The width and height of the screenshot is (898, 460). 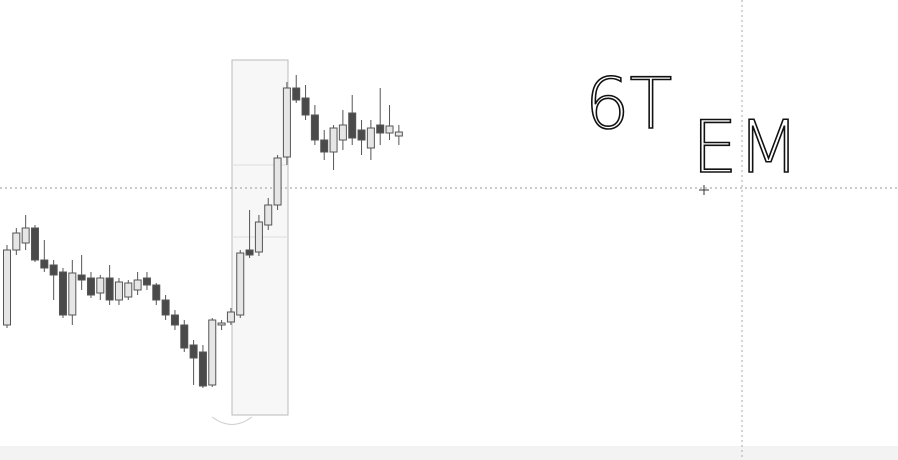 What do you see at coordinates (704, 190) in the screenshot?
I see `cursor` at bounding box center [704, 190].